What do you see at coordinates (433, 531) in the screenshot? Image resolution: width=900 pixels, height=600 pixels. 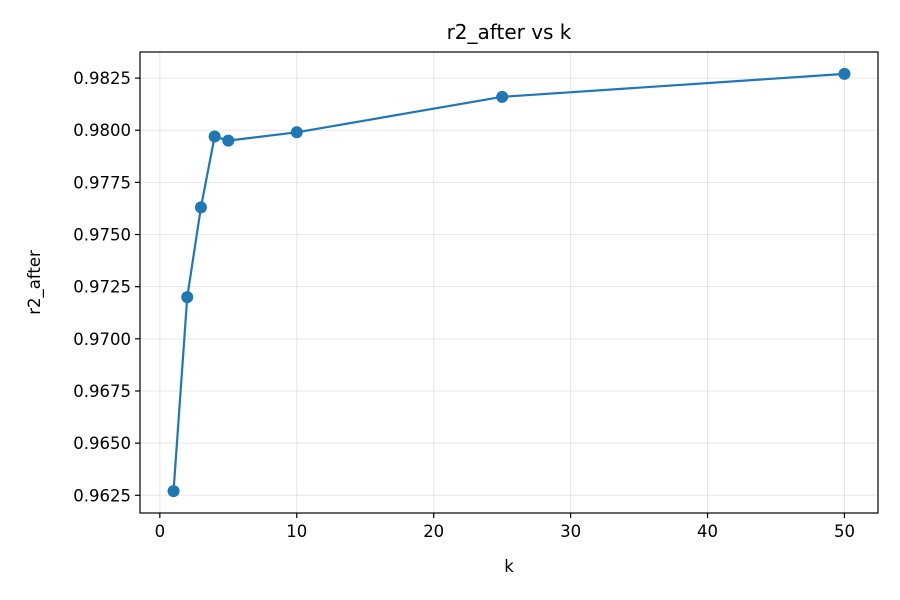 I see `x-tick-label: 20` at bounding box center [433, 531].